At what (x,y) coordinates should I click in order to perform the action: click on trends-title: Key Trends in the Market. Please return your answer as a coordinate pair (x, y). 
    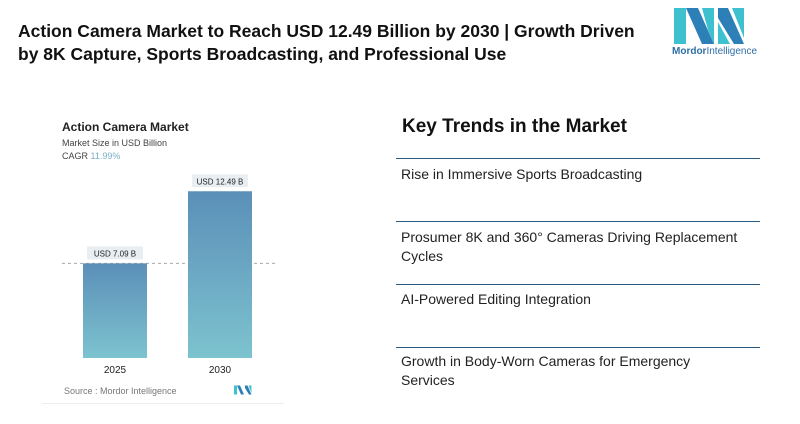
    Looking at the image, I should click on (514, 126).